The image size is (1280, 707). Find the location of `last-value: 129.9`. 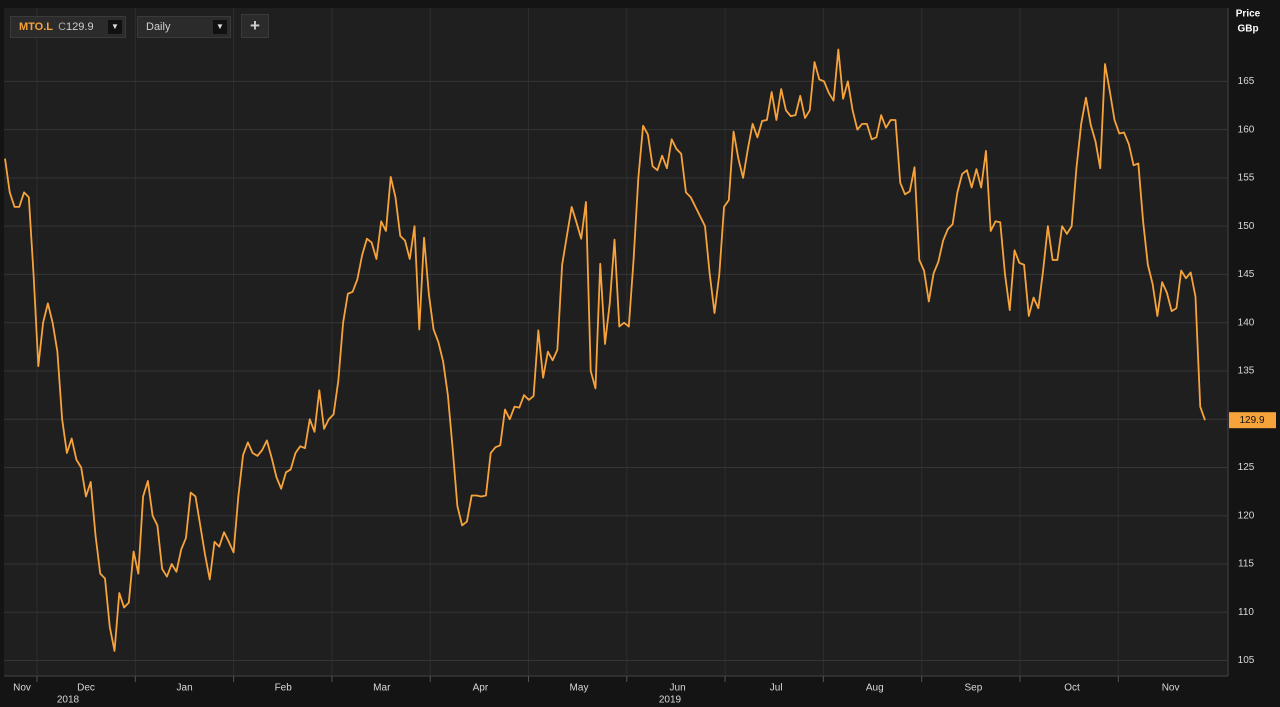

last-value: 129.9 is located at coordinates (80, 27).